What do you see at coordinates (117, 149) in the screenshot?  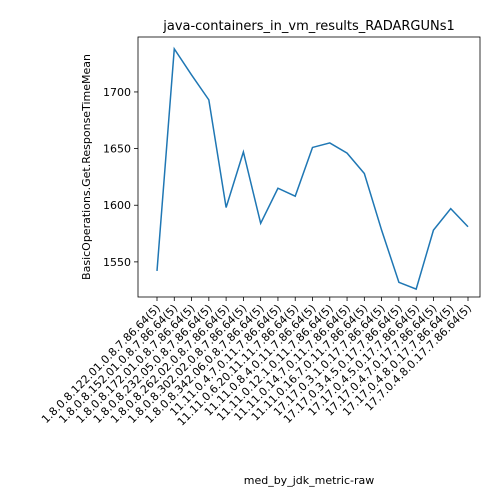 I see `y-tick-label: 1650` at bounding box center [117, 149].